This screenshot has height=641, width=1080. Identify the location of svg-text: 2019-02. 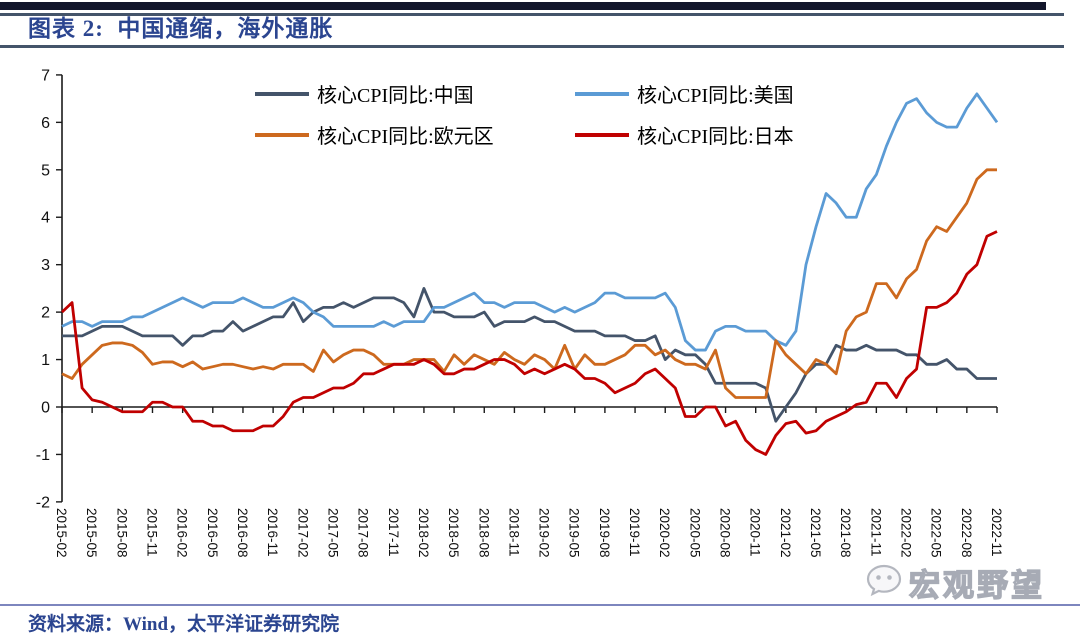
(544, 533).